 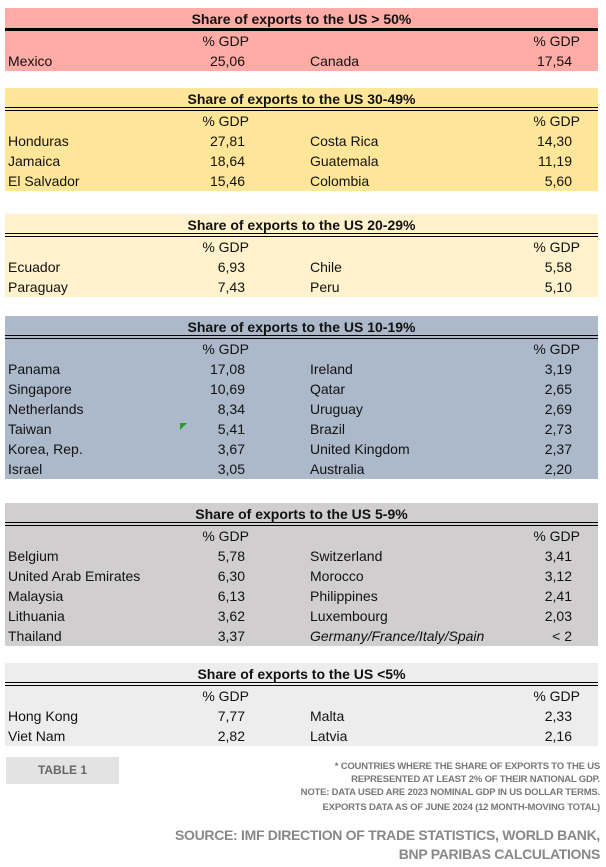 I want to click on country-name: Netherlands, so click(x=46, y=409).